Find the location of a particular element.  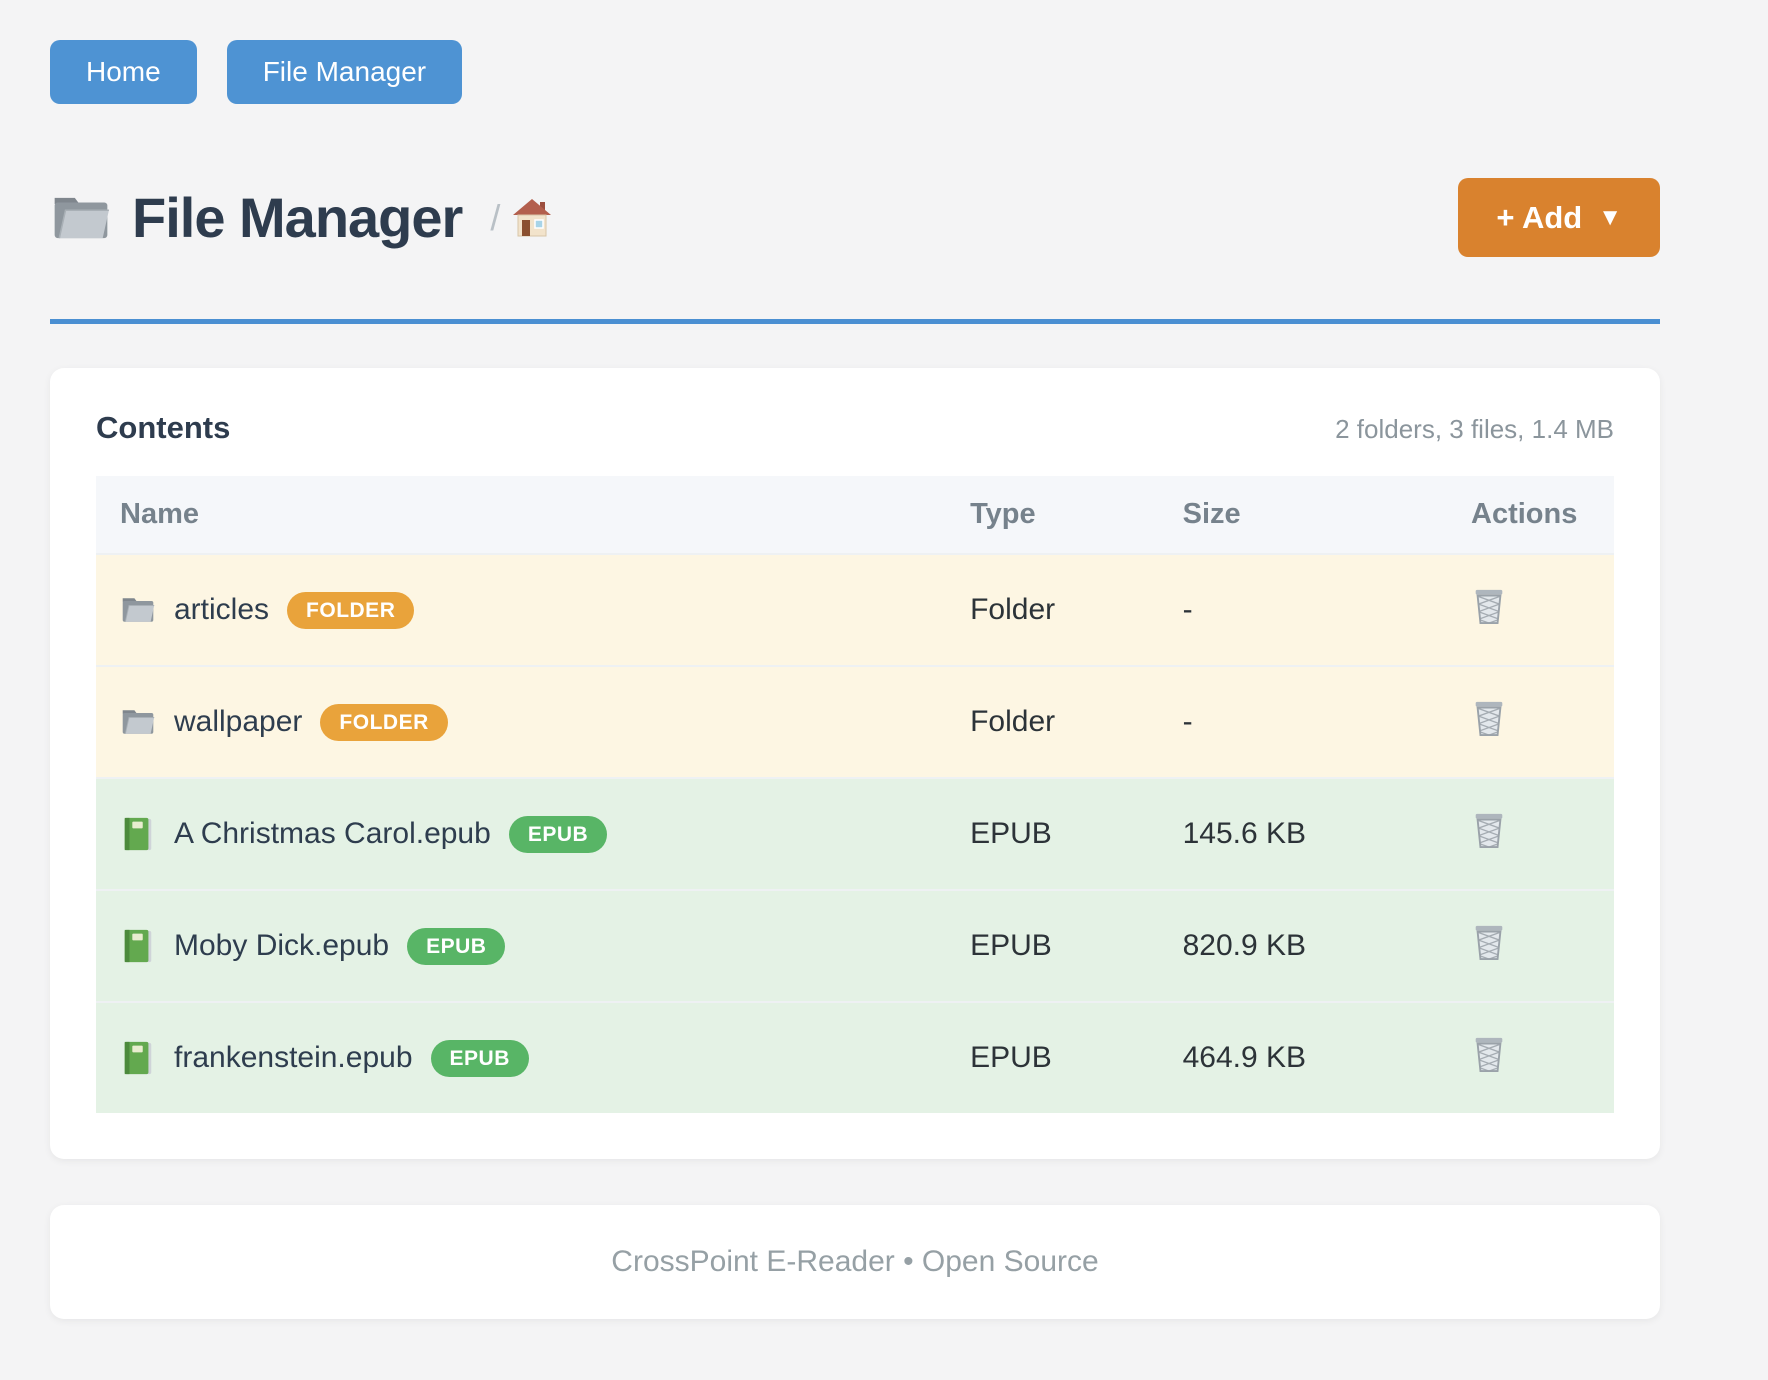

table-row: frankenstein.epub EPUB EPUB 464.9 KB is located at coordinates (855, 1057).